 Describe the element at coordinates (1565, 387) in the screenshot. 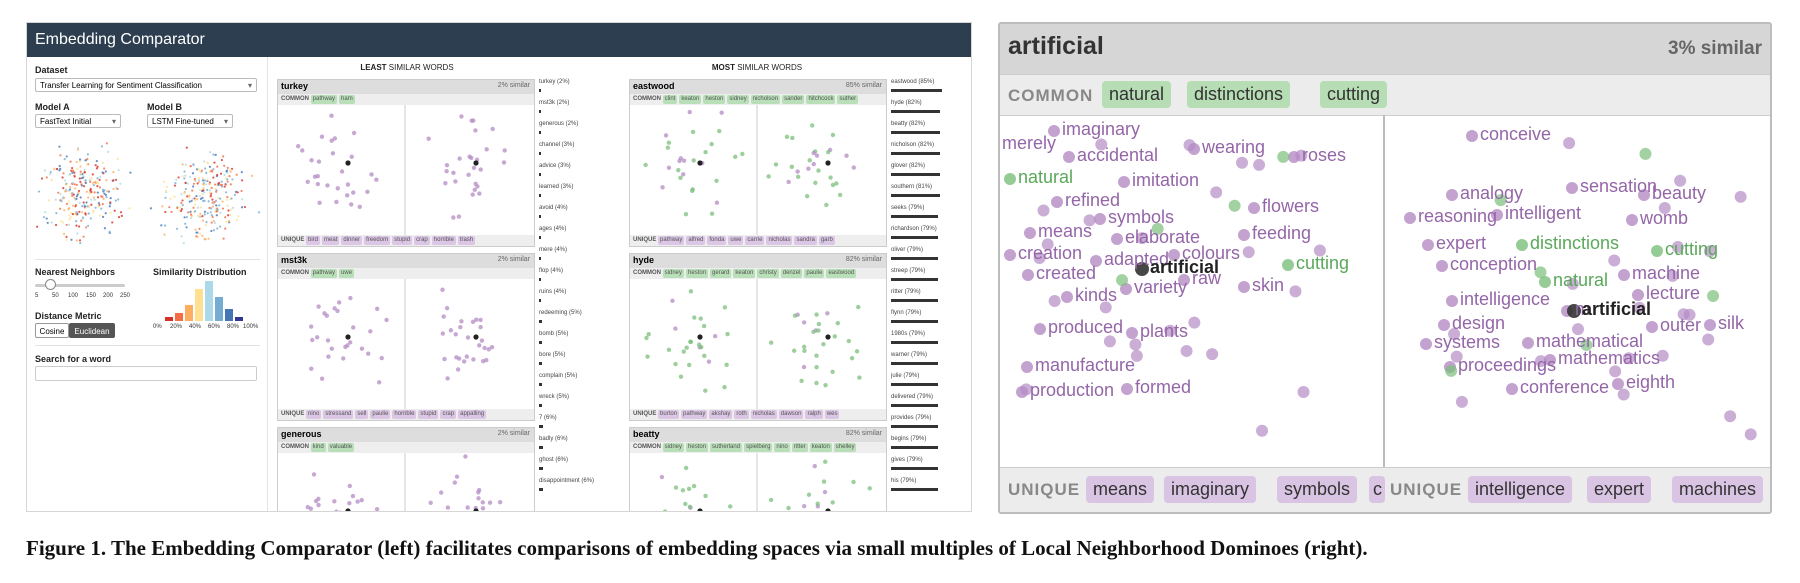

I see `neighbor-word: conference` at that location.